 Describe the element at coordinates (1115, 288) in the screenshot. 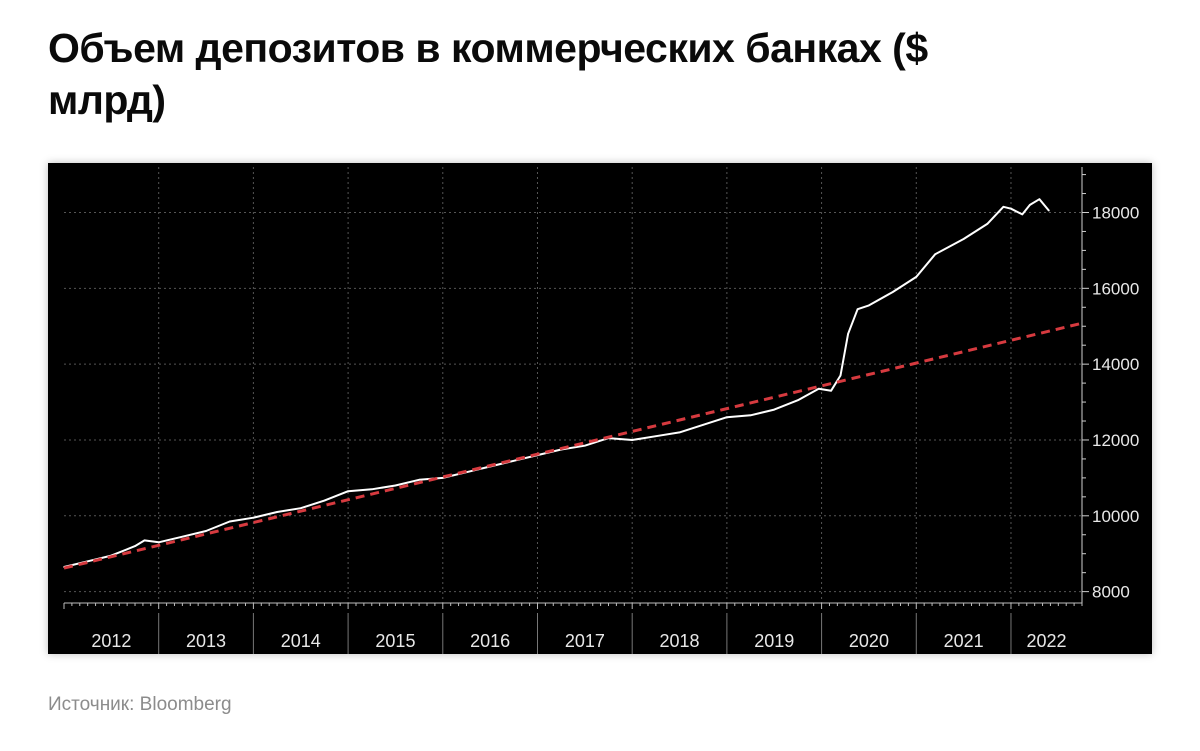

I see `y-tick-label: 16000` at that location.